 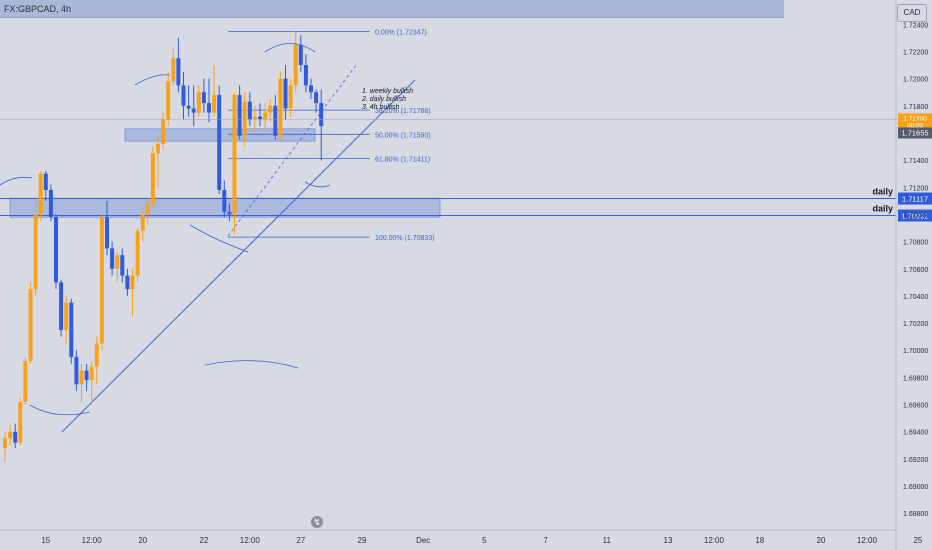 I want to click on currency-badge: CAD, so click(x=912, y=13).